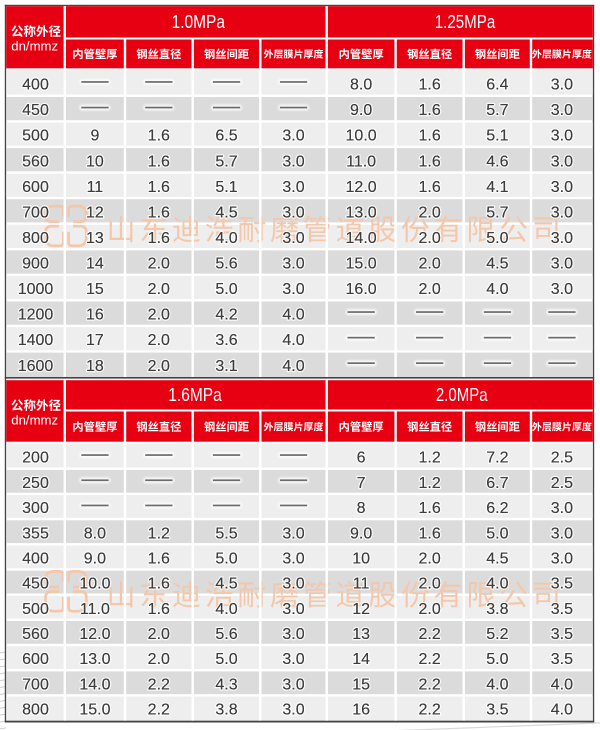 This screenshot has height=730, width=600. Describe the element at coordinates (35, 458) in the screenshot. I see `svg-text: 200` at that location.